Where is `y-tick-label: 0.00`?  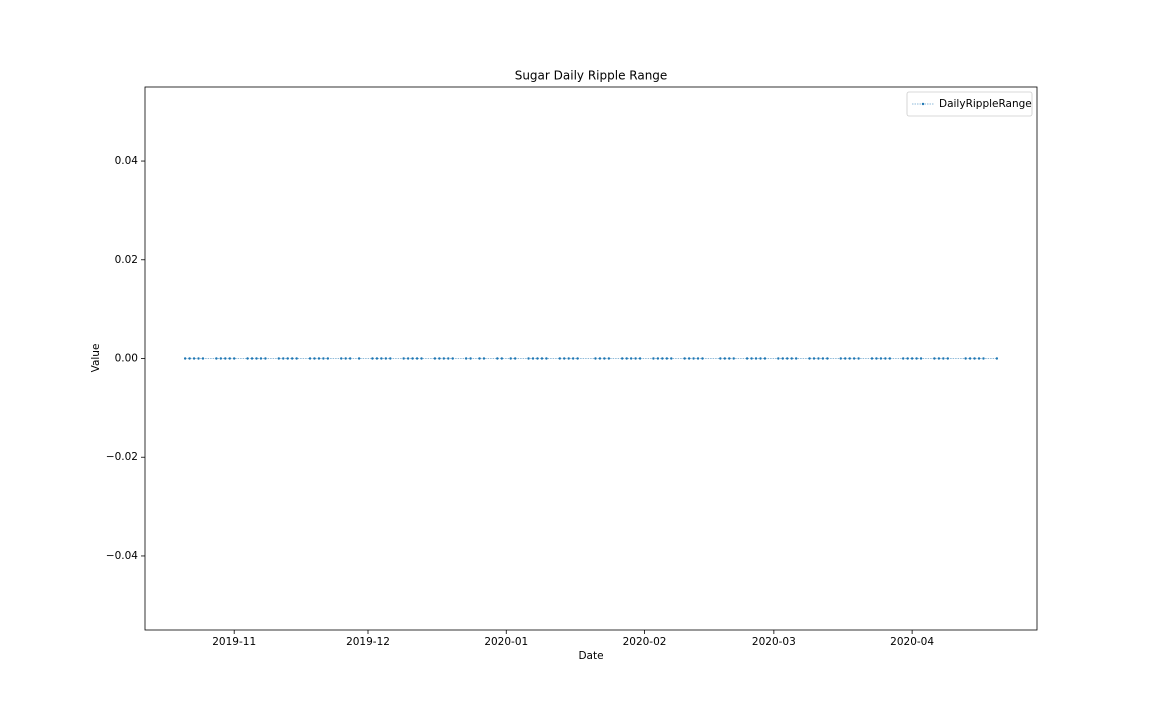 y-tick-label: 0.00 is located at coordinates (126, 359).